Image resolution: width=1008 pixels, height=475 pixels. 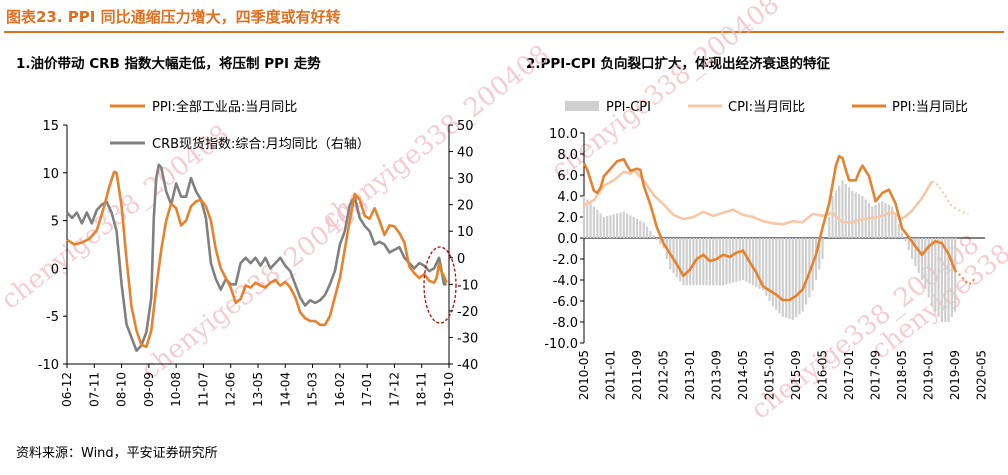 What do you see at coordinates (565, 302) in the screenshot?
I see `right-chart-y-tick-label: -6.0` at bounding box center [565, 302].